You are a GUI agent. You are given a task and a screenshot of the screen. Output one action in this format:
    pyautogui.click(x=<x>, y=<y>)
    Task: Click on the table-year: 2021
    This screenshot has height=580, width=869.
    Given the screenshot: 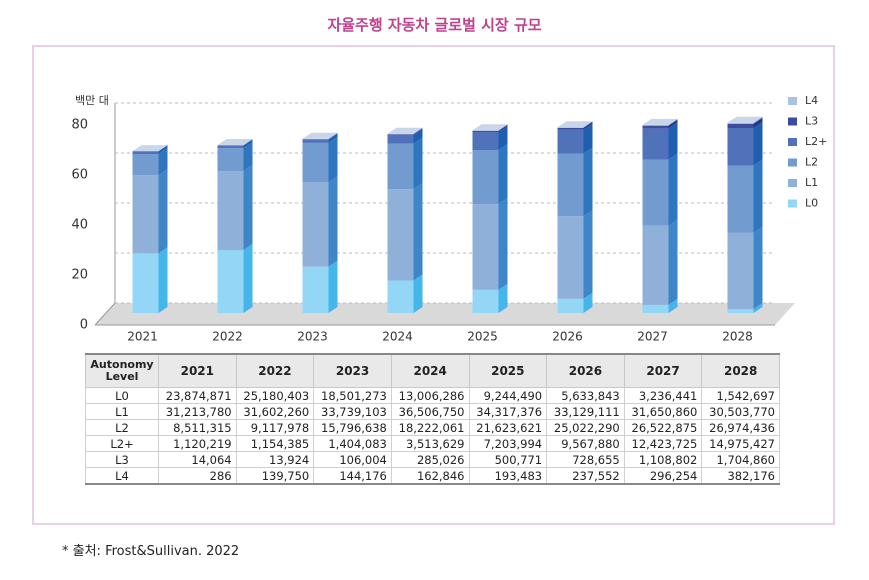 What is the action you would take?
    pyautogui.click(x=197, y=370)
    